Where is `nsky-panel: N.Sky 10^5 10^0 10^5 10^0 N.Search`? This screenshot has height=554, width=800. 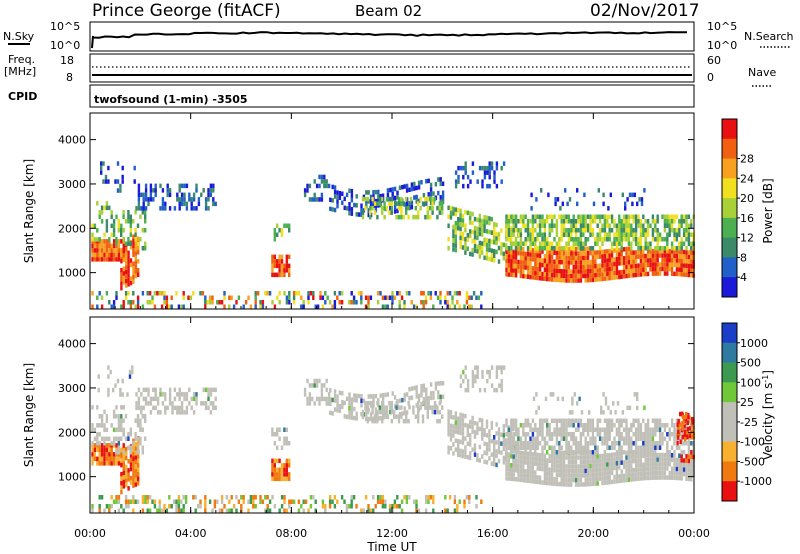 nsky-panel: N.Sky 10^5 10^0 10^5 10^0 N.Search is located at coordinates (398, 36).